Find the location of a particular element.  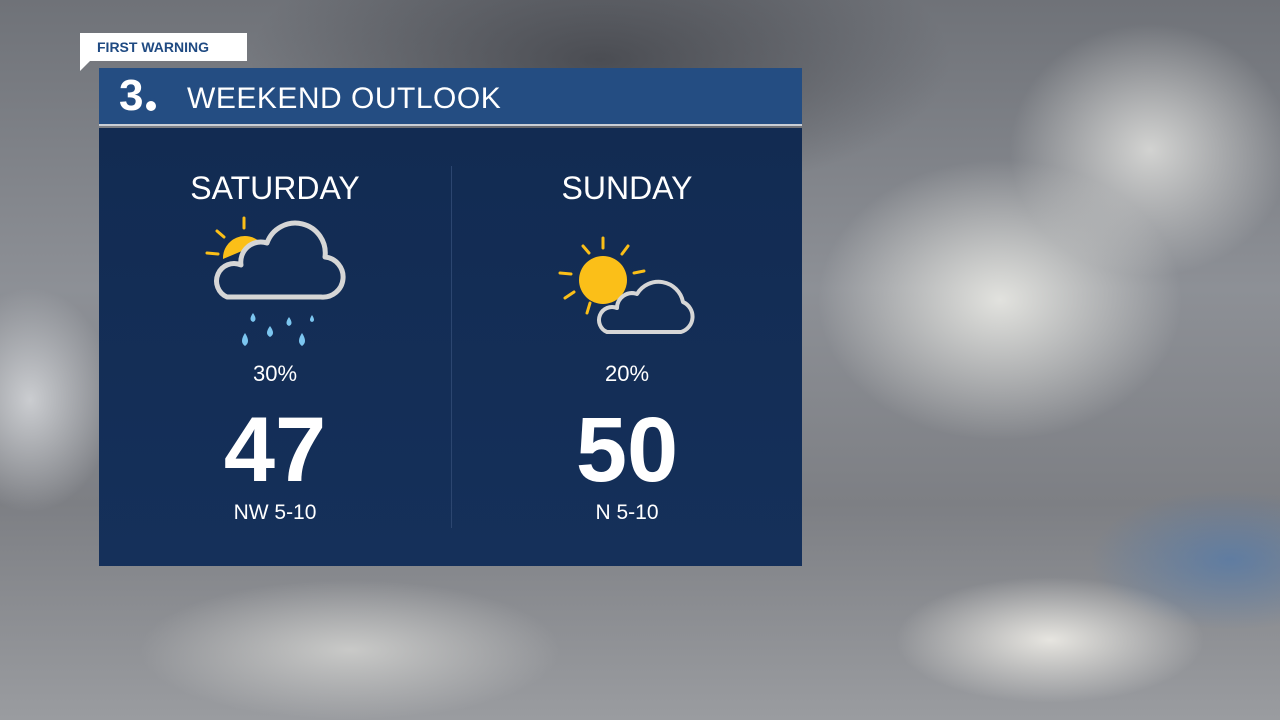

precip-chance: 30% is located at coordinates (275, 373).